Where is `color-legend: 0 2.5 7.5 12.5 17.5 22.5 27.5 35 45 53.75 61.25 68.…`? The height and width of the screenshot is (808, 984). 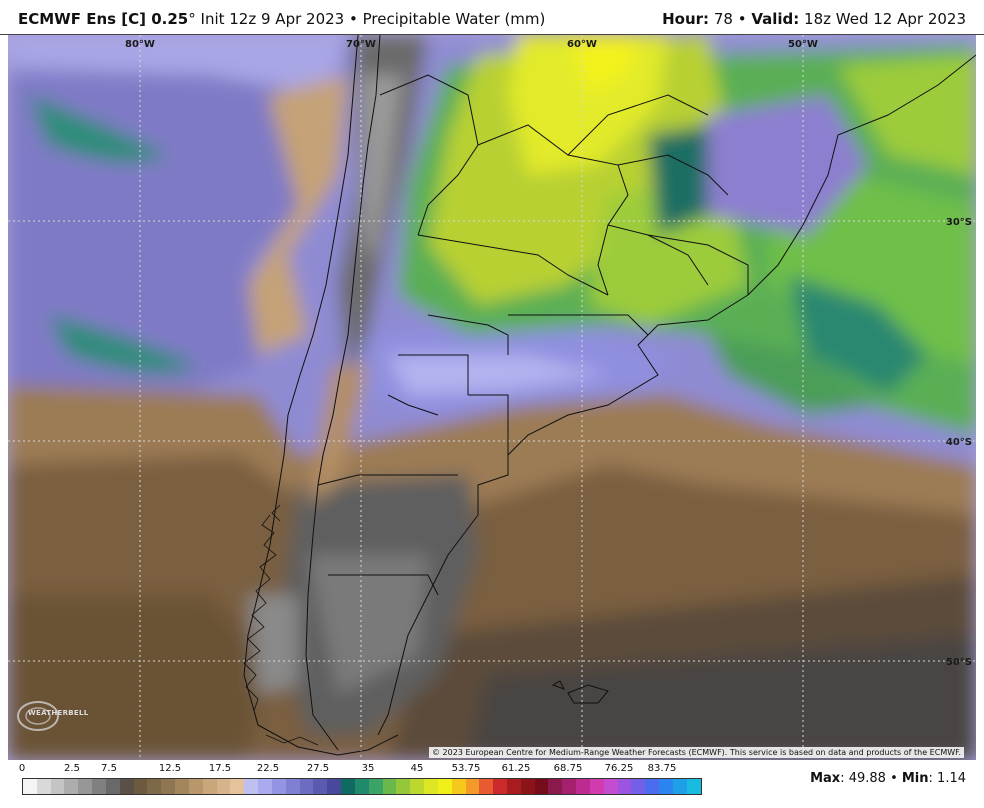 color-legend: 0 2.5 7.5 12.5 17.5 22.5 27.5 35 45 53.75 61.25 68.… is located at coordinates (492, 784).